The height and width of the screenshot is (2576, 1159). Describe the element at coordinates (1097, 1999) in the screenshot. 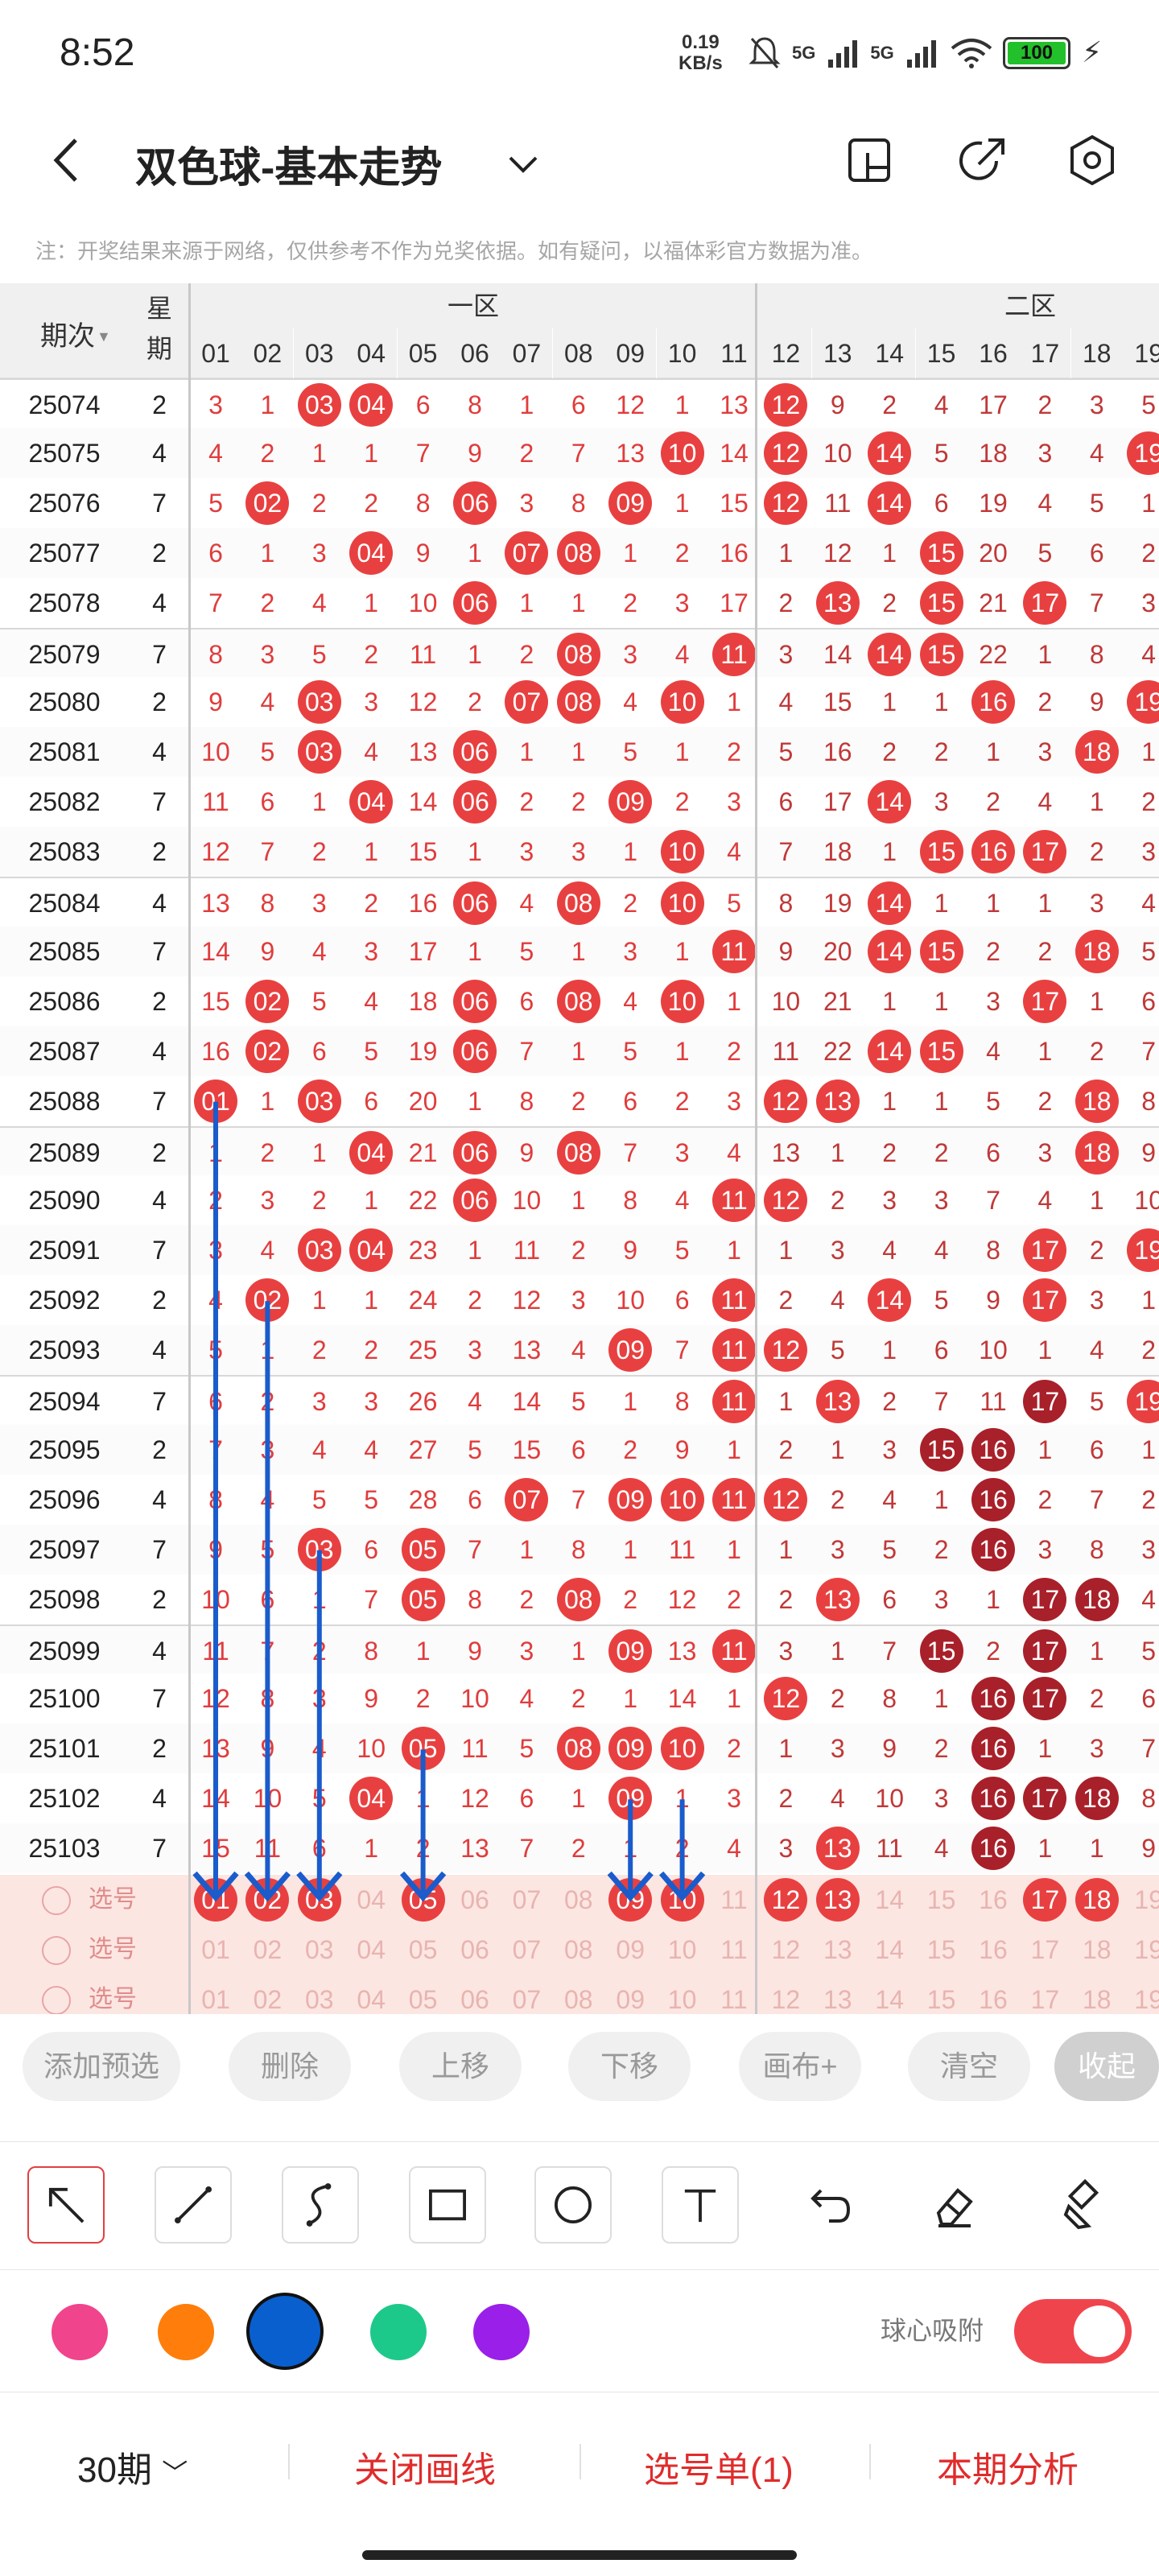

I see `selectable-number: 18` at that location.